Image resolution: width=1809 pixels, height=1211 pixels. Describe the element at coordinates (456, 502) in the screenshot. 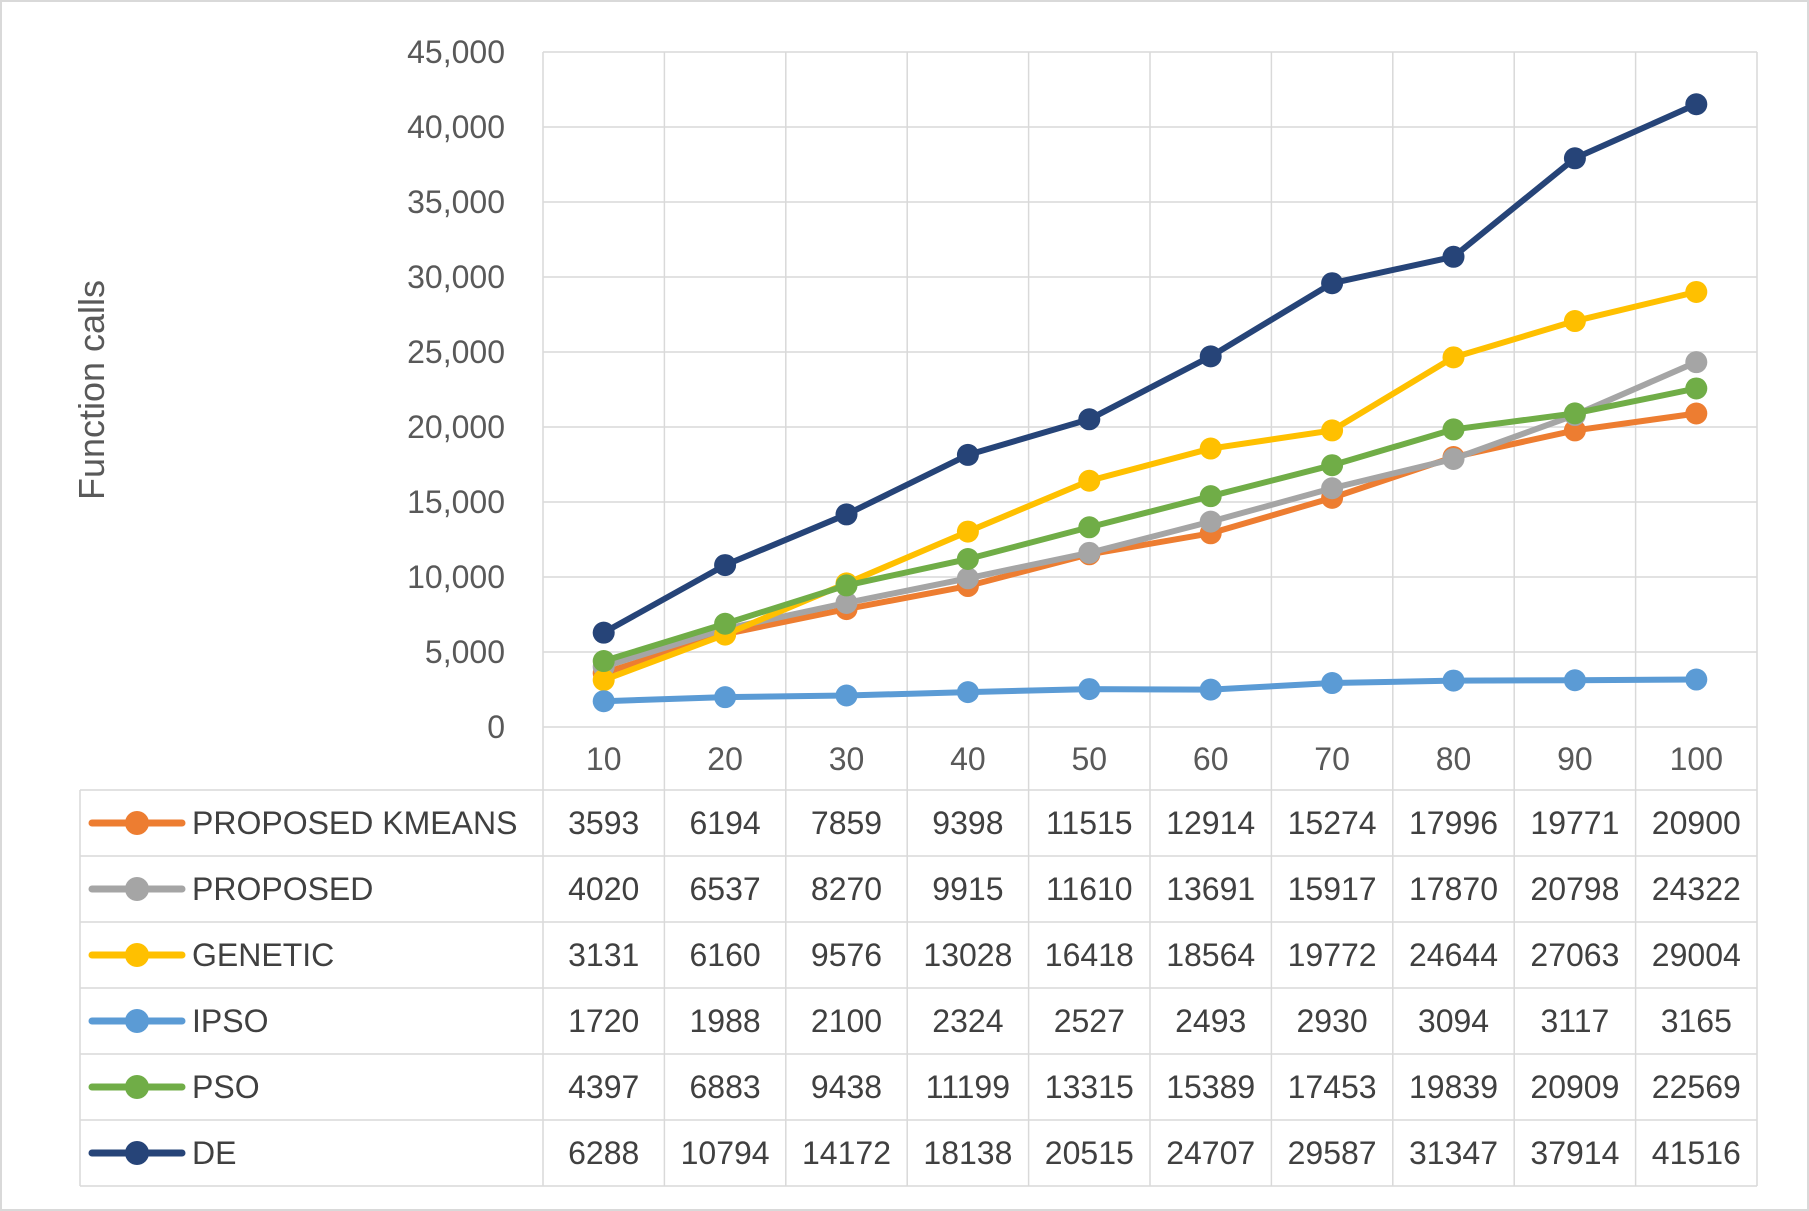

I see `y-tick-label: 15,000` at that location.